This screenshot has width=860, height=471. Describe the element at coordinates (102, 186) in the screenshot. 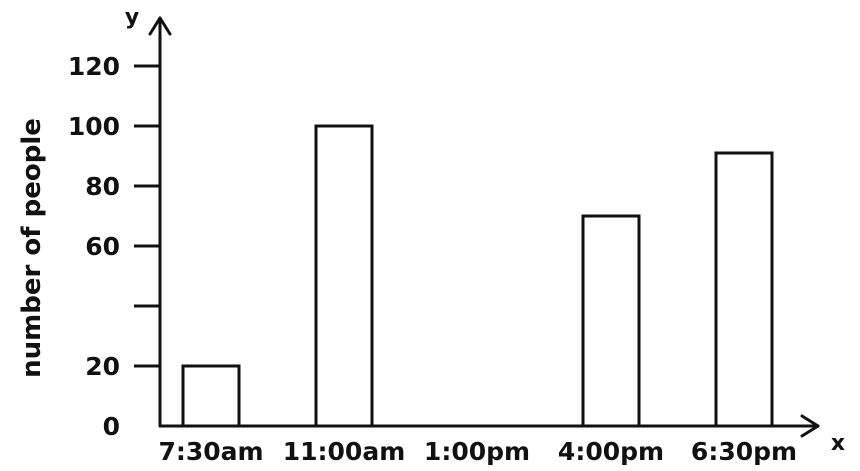

I see `y-tick-label: 80` at that location.